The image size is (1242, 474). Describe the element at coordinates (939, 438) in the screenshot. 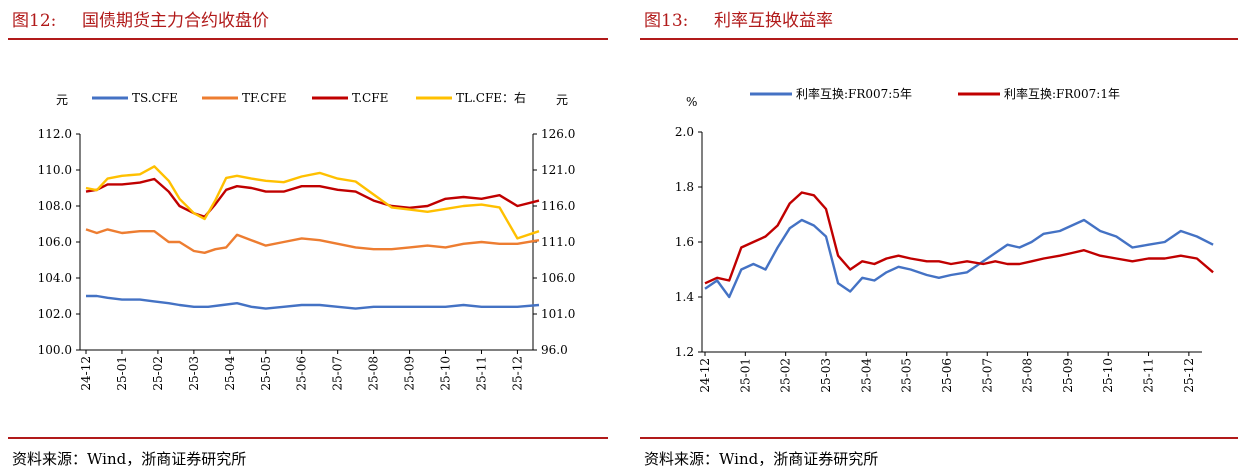

I see `figure-13-bottom-rule` at that location.